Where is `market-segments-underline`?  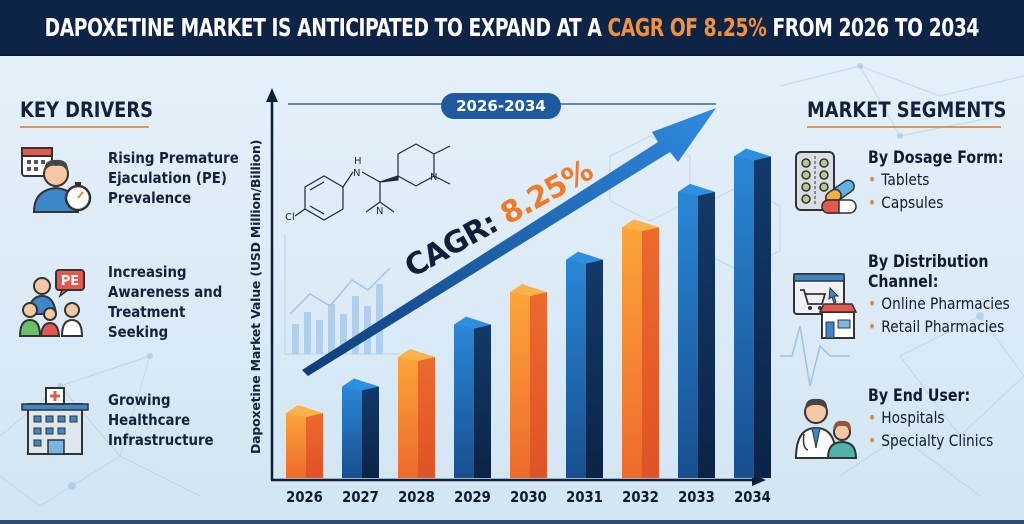
market-segments-underline is located at coordinates (904, 127).